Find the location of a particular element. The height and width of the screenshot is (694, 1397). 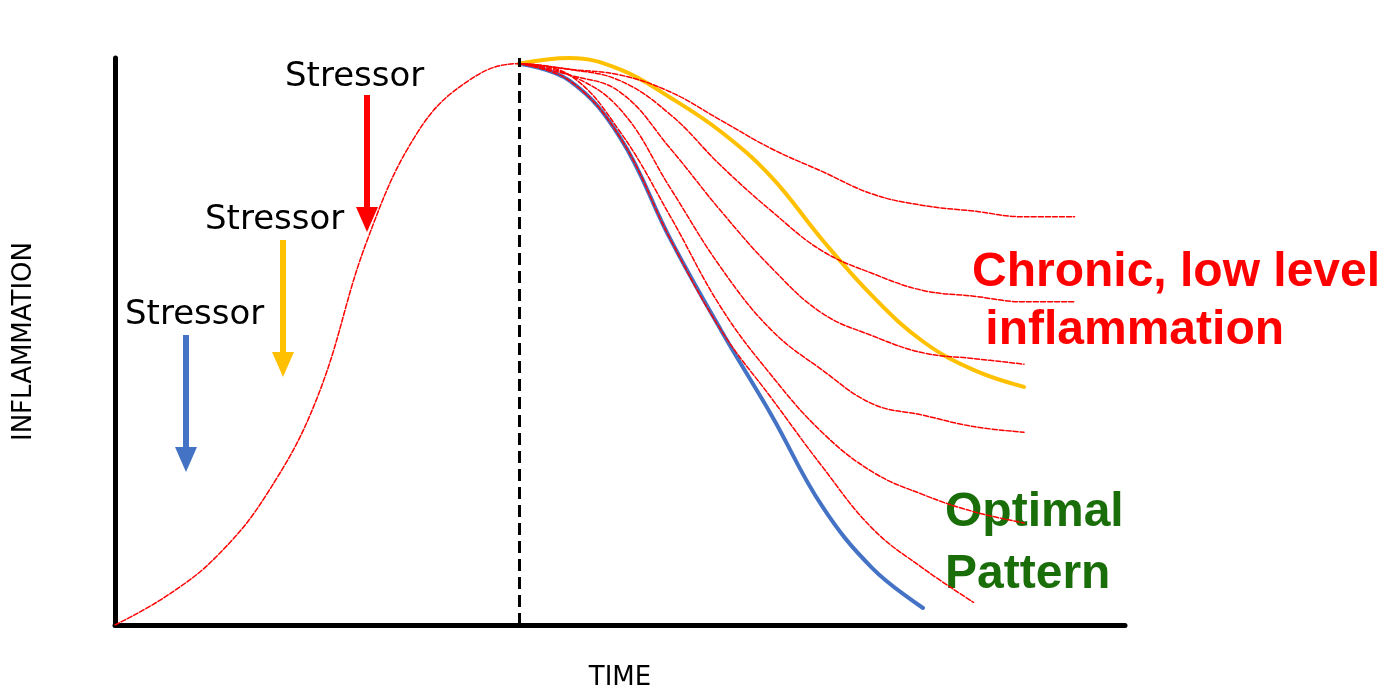

x-axis-title: TIME is located at coordinates (619, 676).